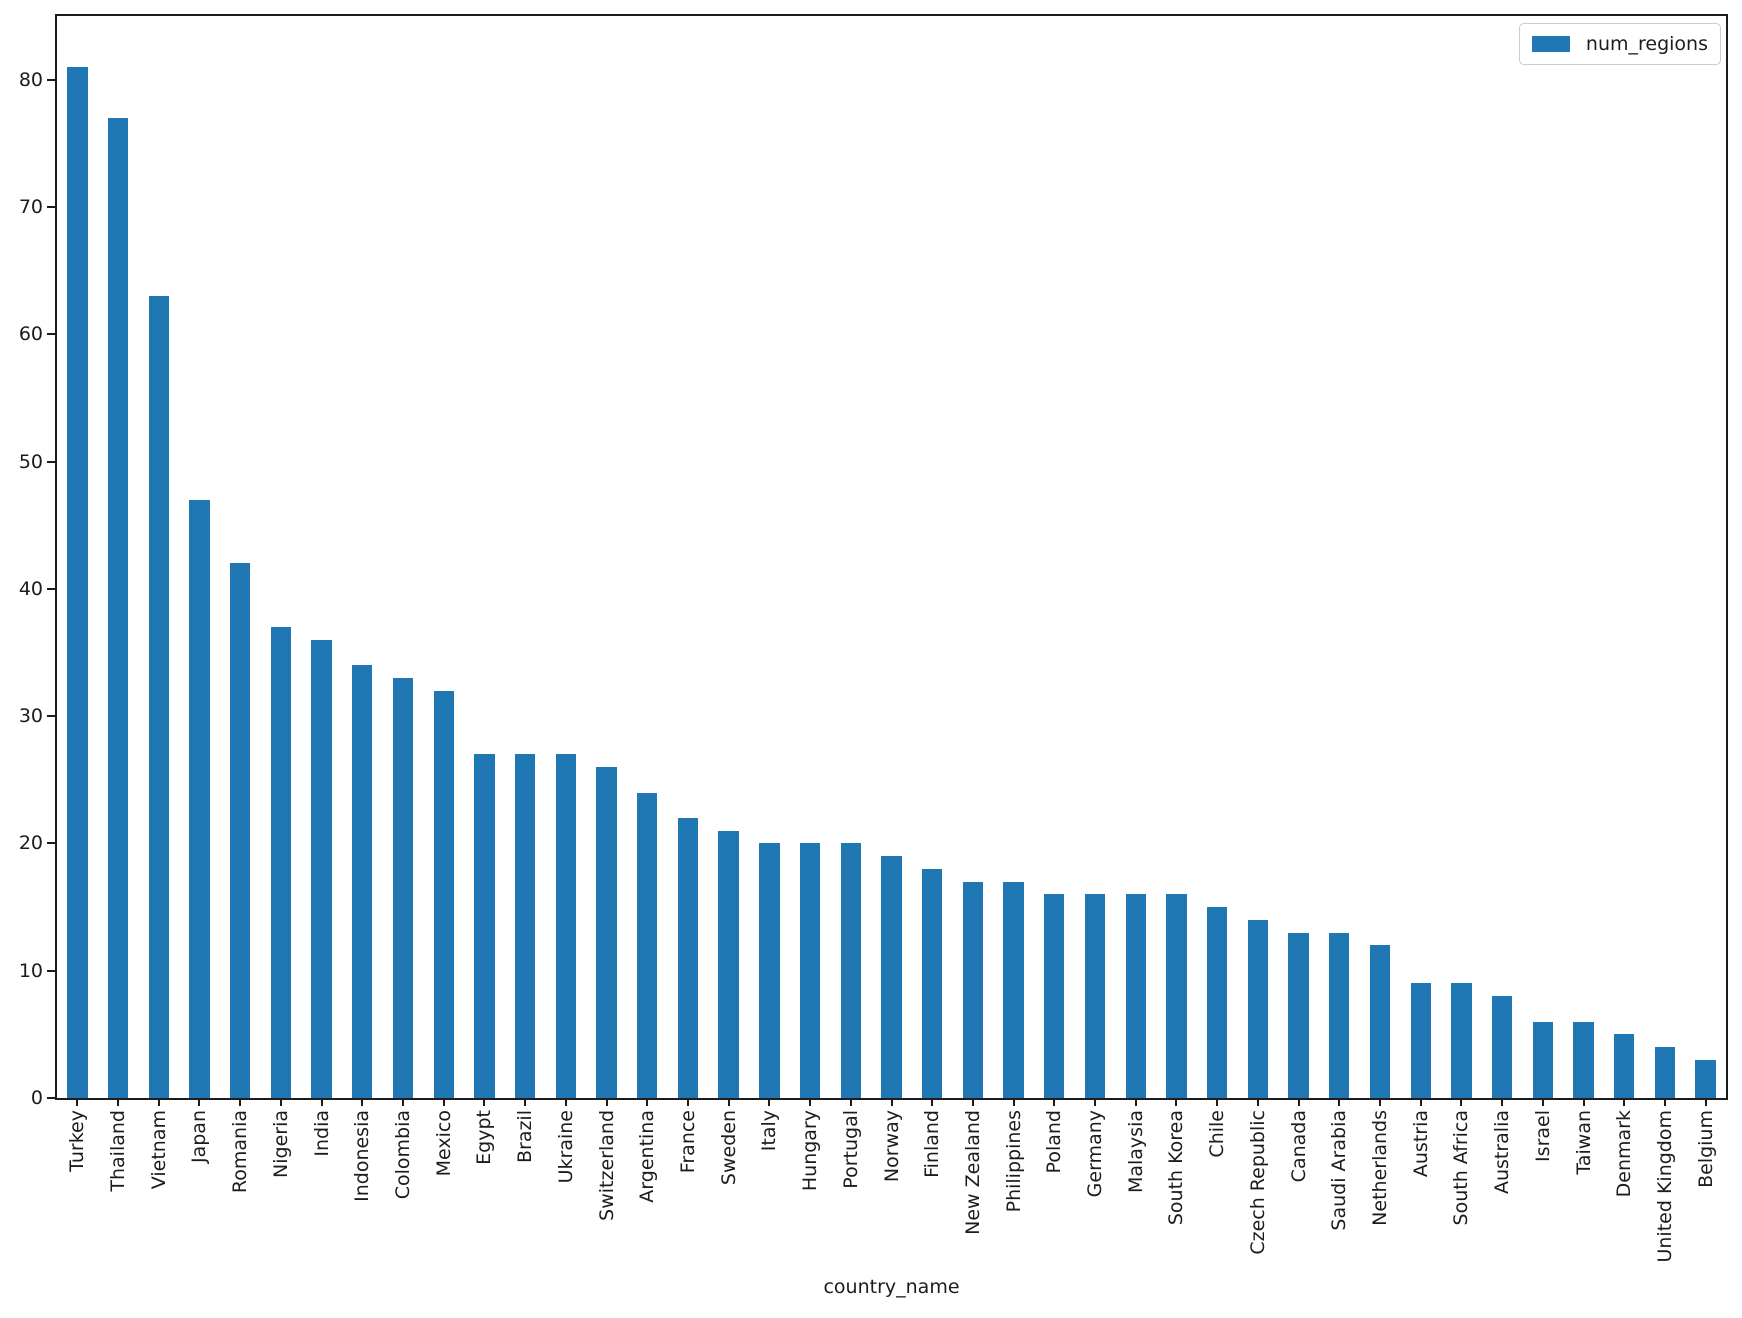 This screenshot has width=1742, height=1318. What do you see at coordinates (972, 1172) in the screenshot?
I see `x-tick-label-new-zealand: New Zealand` at bounding box center [972, 1172].